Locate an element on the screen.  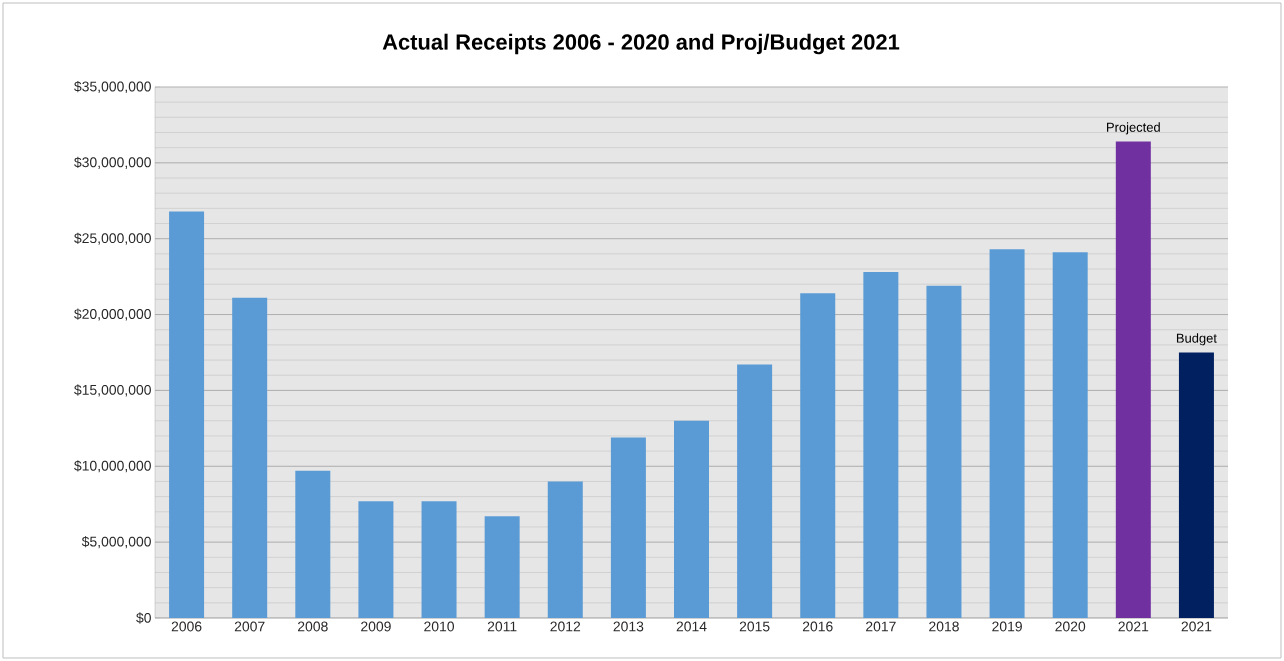
x-tick-label: 2018 is located at coordinates (944, 626).